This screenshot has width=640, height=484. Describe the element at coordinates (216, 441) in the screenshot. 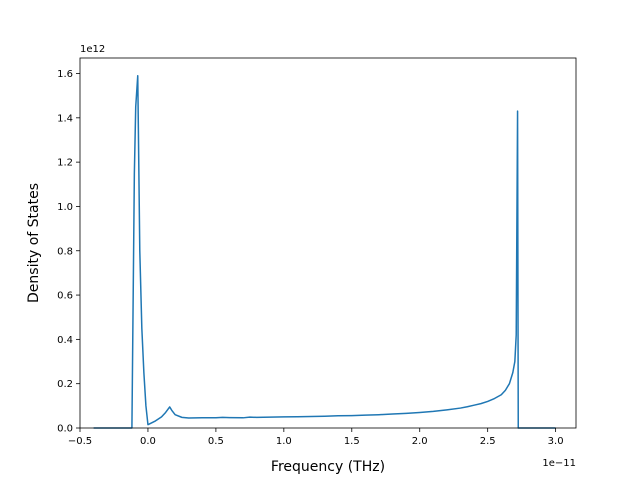

I see `x-tick-label: 0.5` at that location.